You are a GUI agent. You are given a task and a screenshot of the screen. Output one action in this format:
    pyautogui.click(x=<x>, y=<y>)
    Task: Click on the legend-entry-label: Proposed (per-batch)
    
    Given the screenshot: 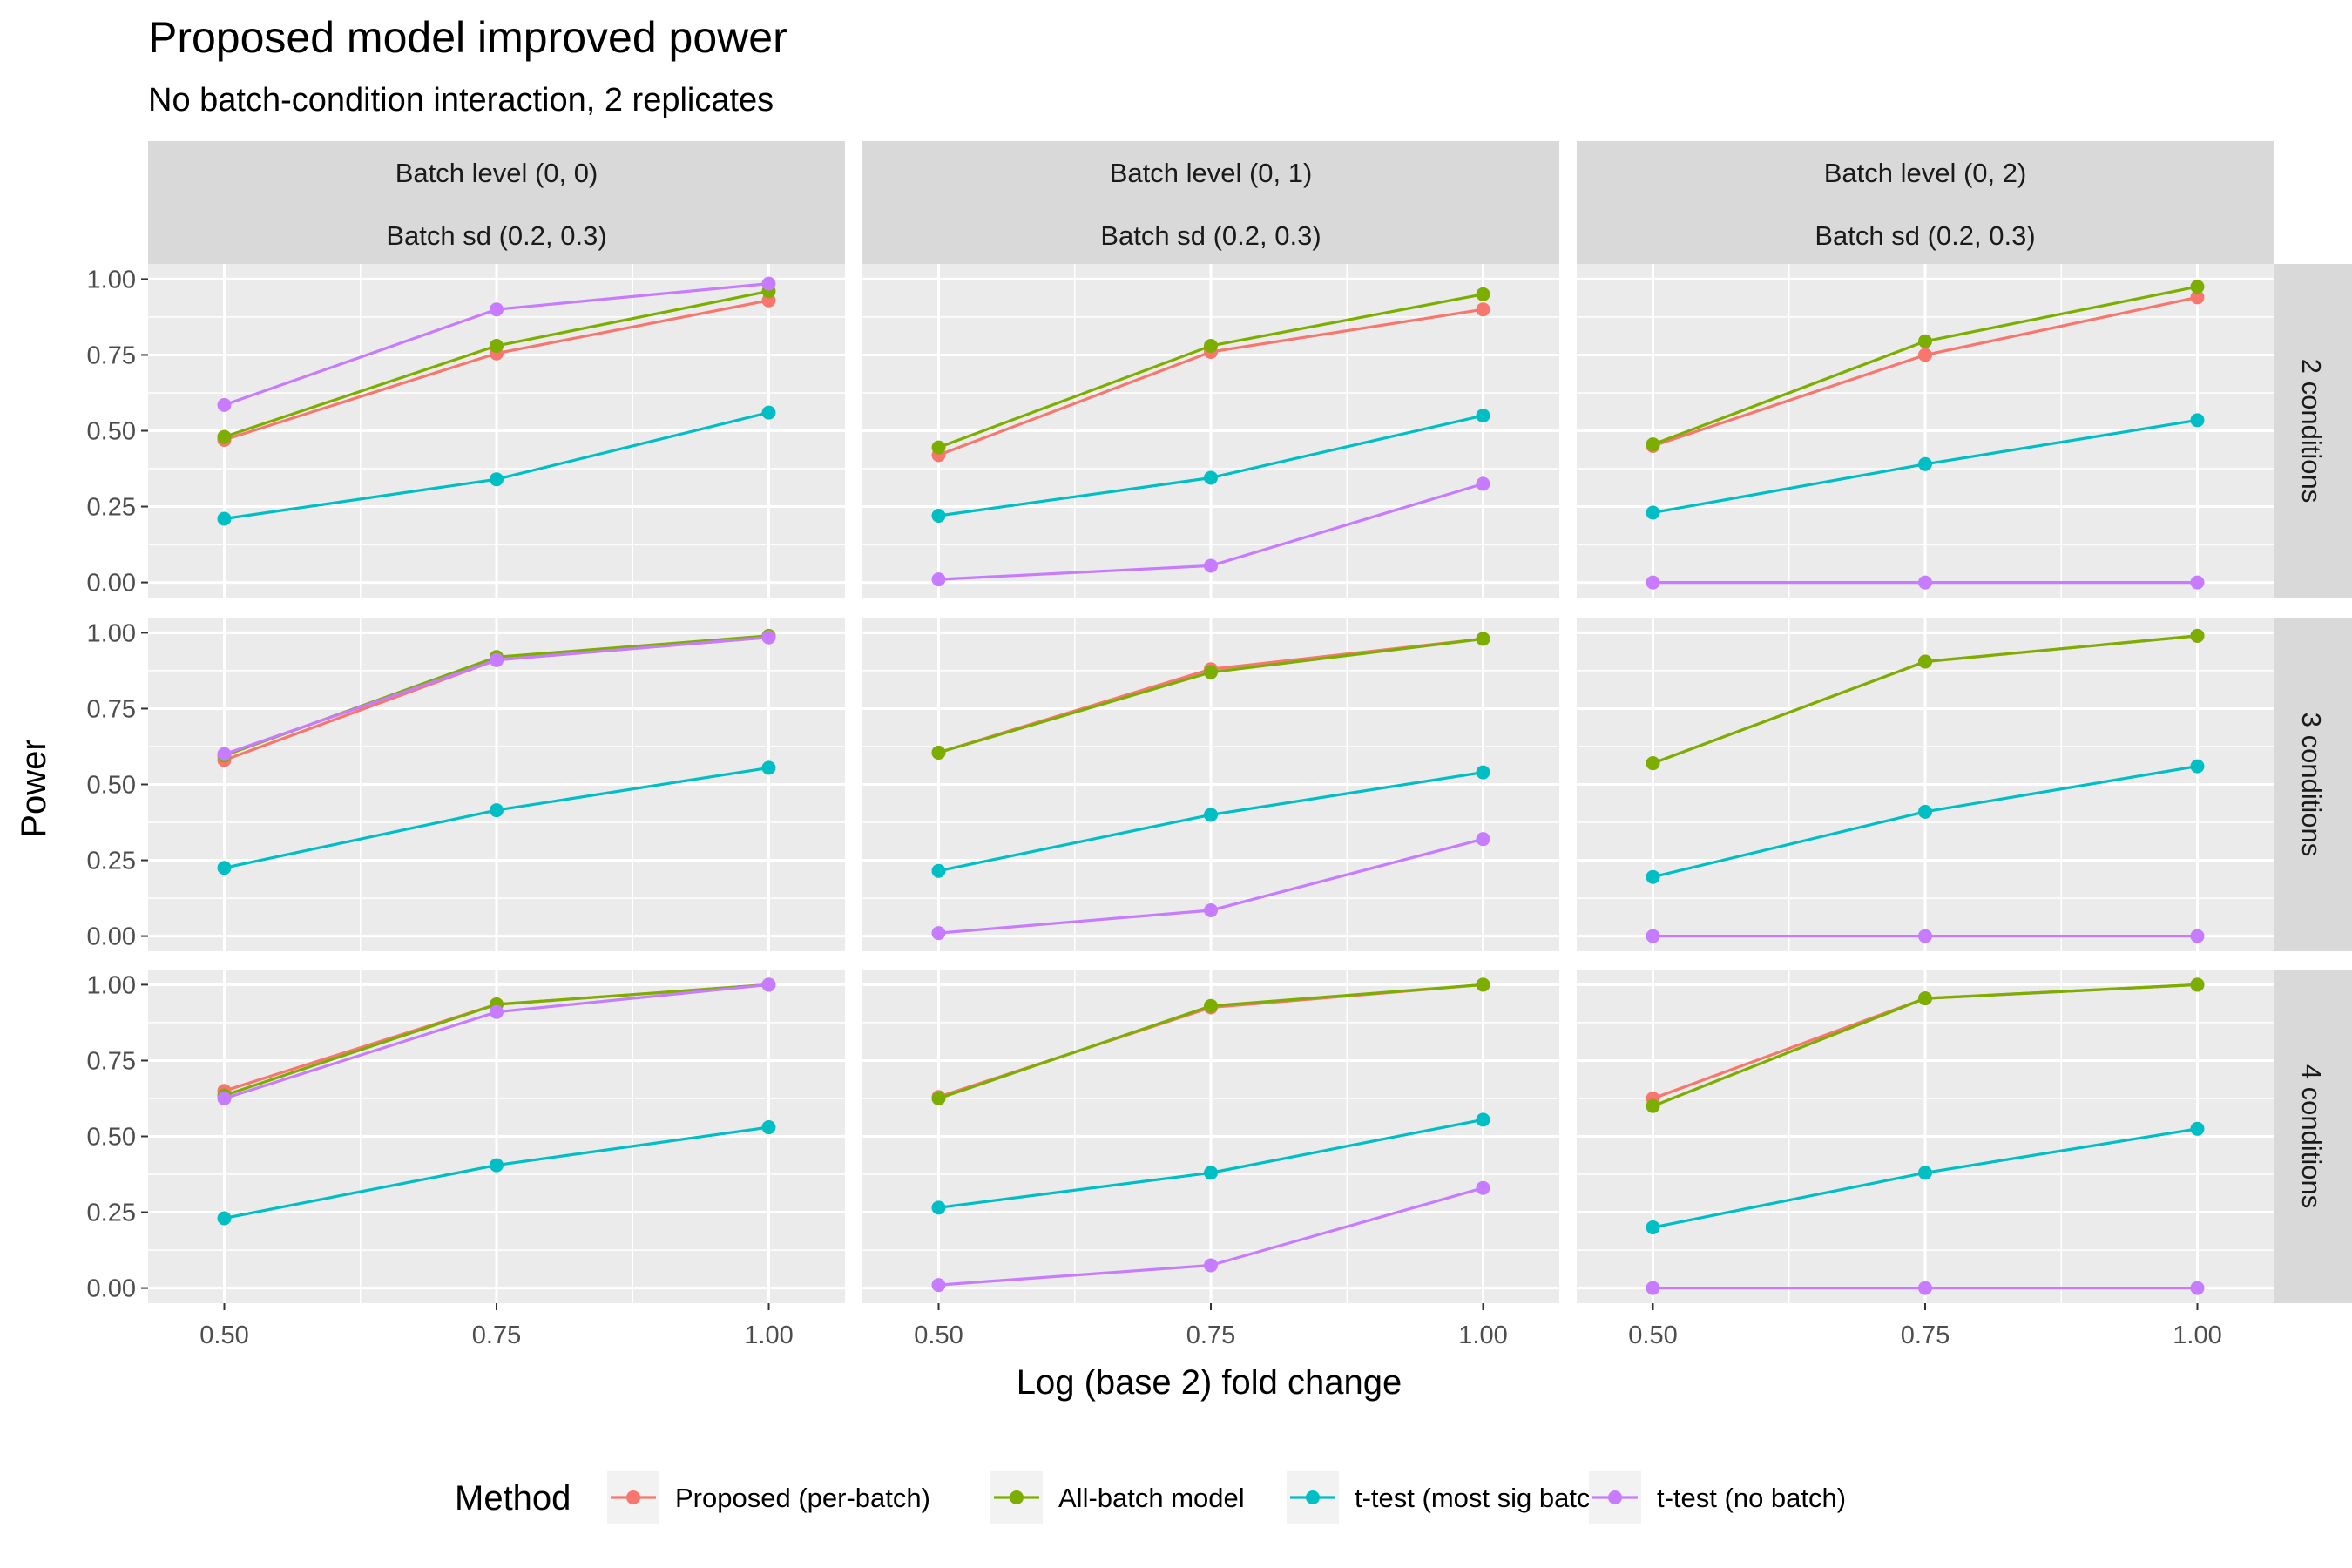 What is the action you would take?
    pyautogui.click(x=802, y=1498)
    